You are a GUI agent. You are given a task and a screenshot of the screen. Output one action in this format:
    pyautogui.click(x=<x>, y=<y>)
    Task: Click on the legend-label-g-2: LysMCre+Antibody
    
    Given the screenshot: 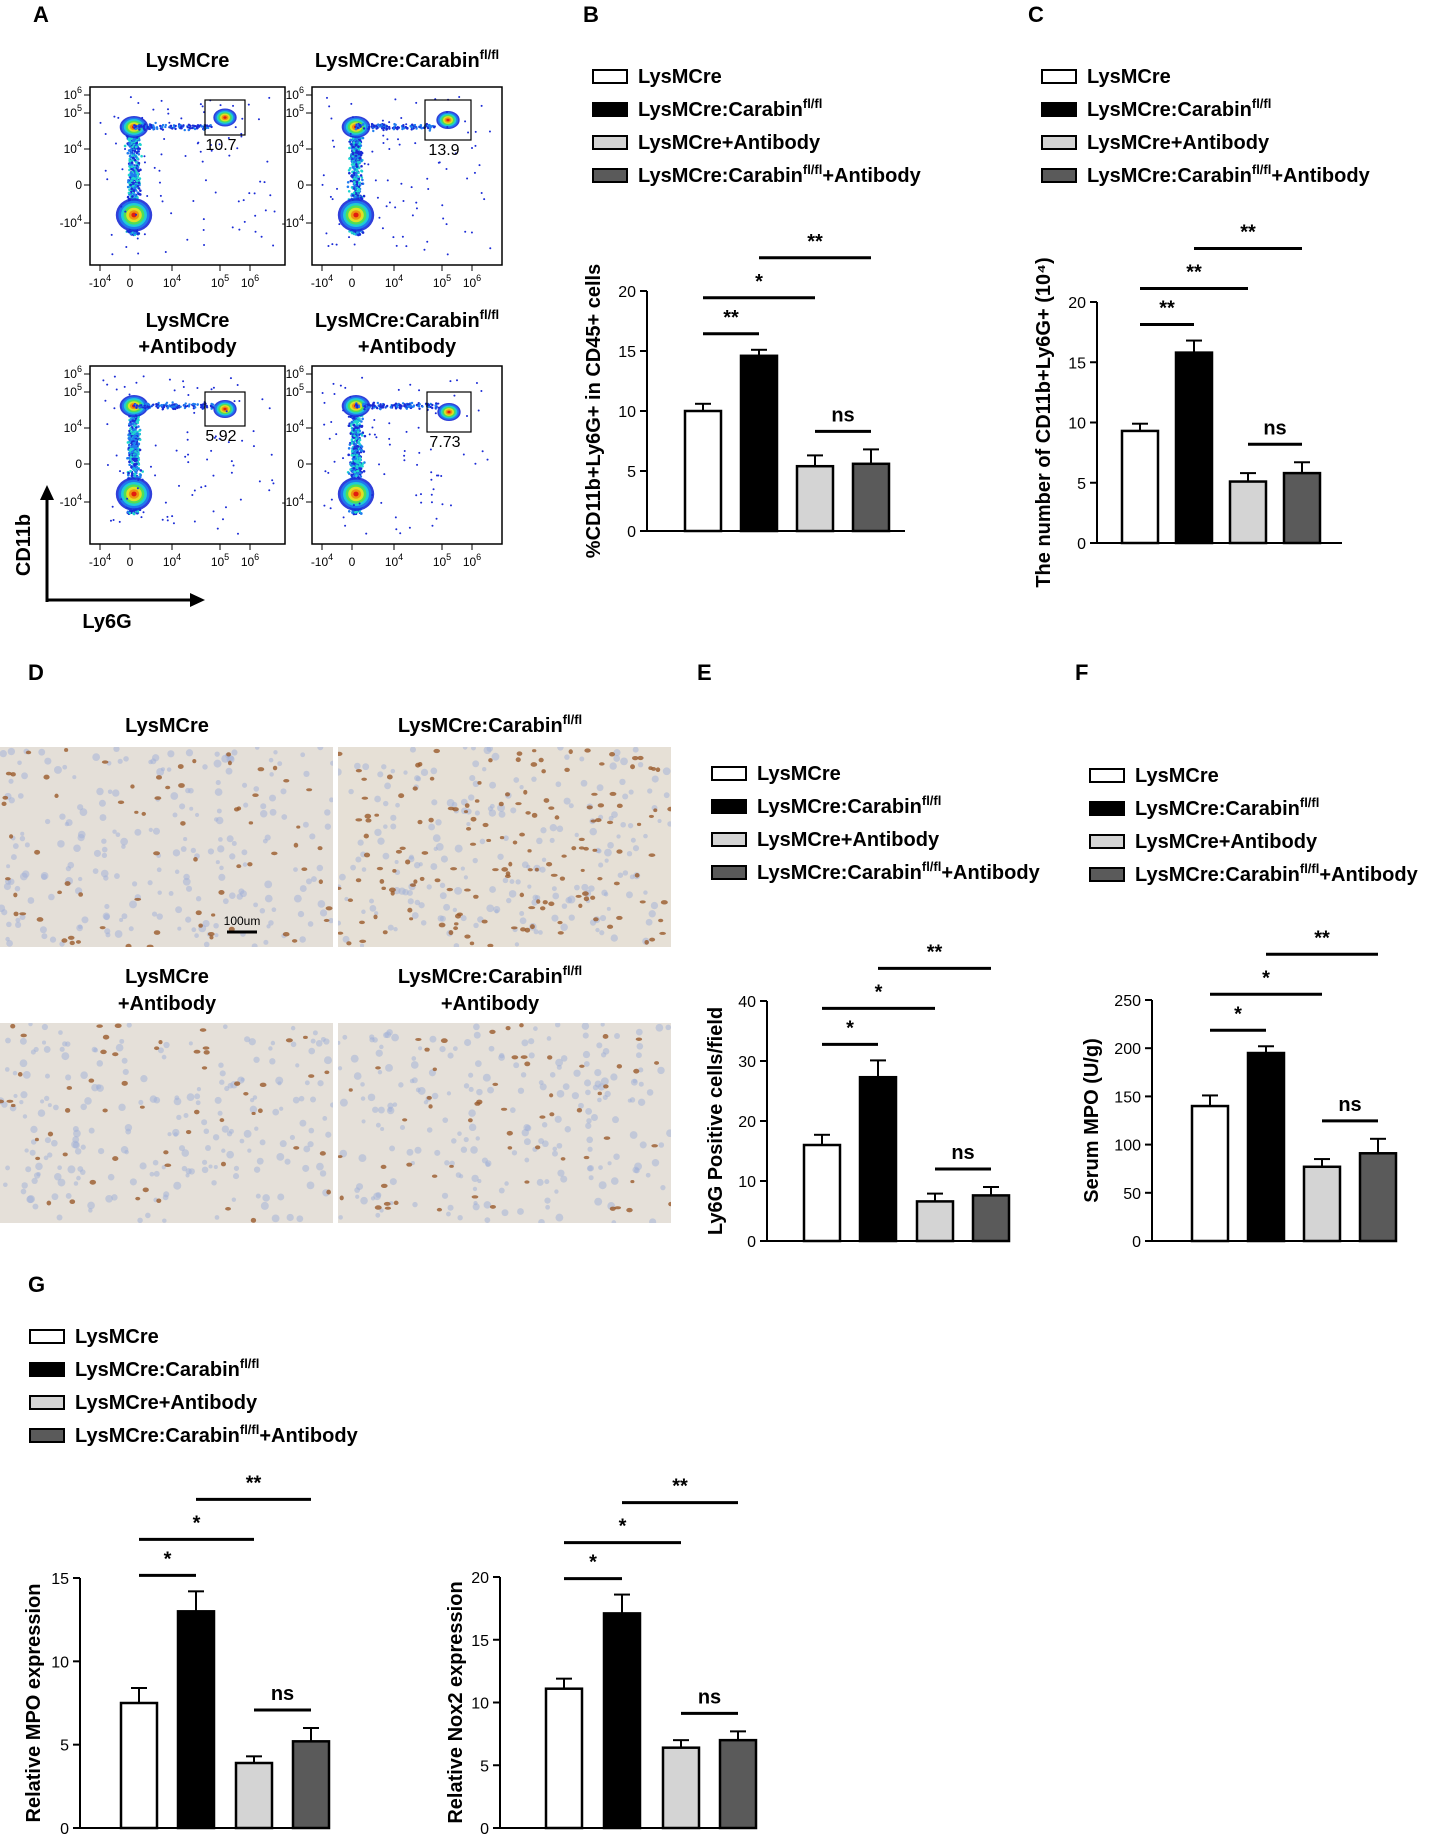 What is the action you would take?
    pyautogui.click(x=166, y=1403)
    